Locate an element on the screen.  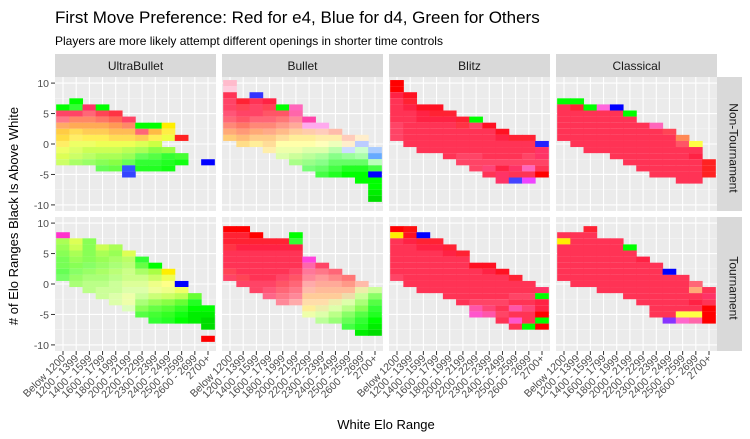
facet-strip-tournament is located at coordinates (729, 284).